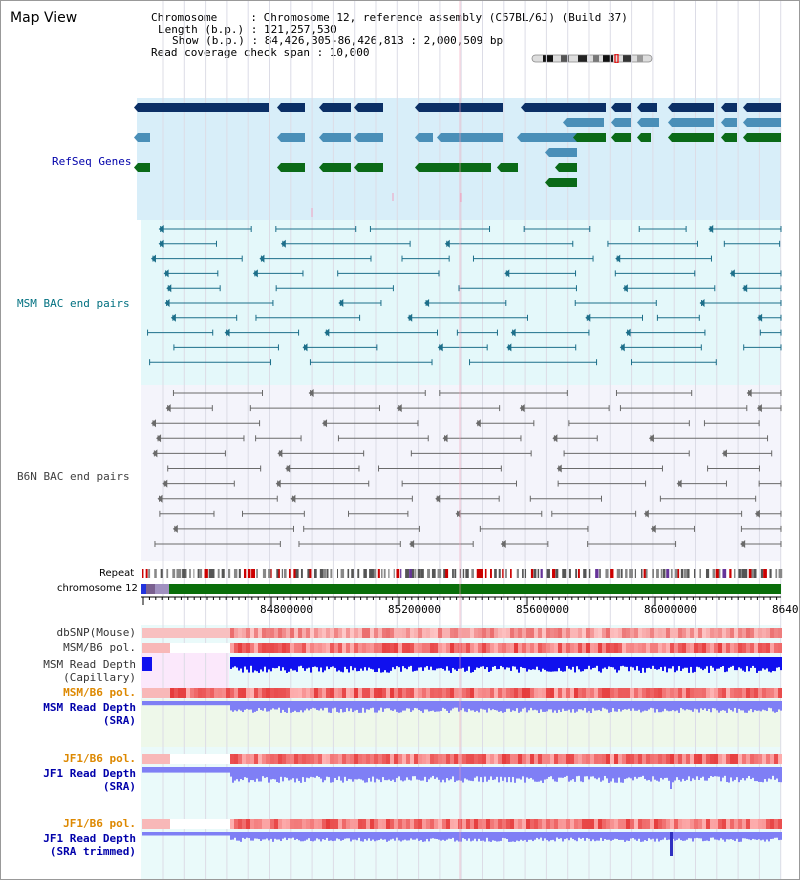  Describe the element at coordinates (592, 58) in the screenshot. I see `chromosome-ideogram` at that location.